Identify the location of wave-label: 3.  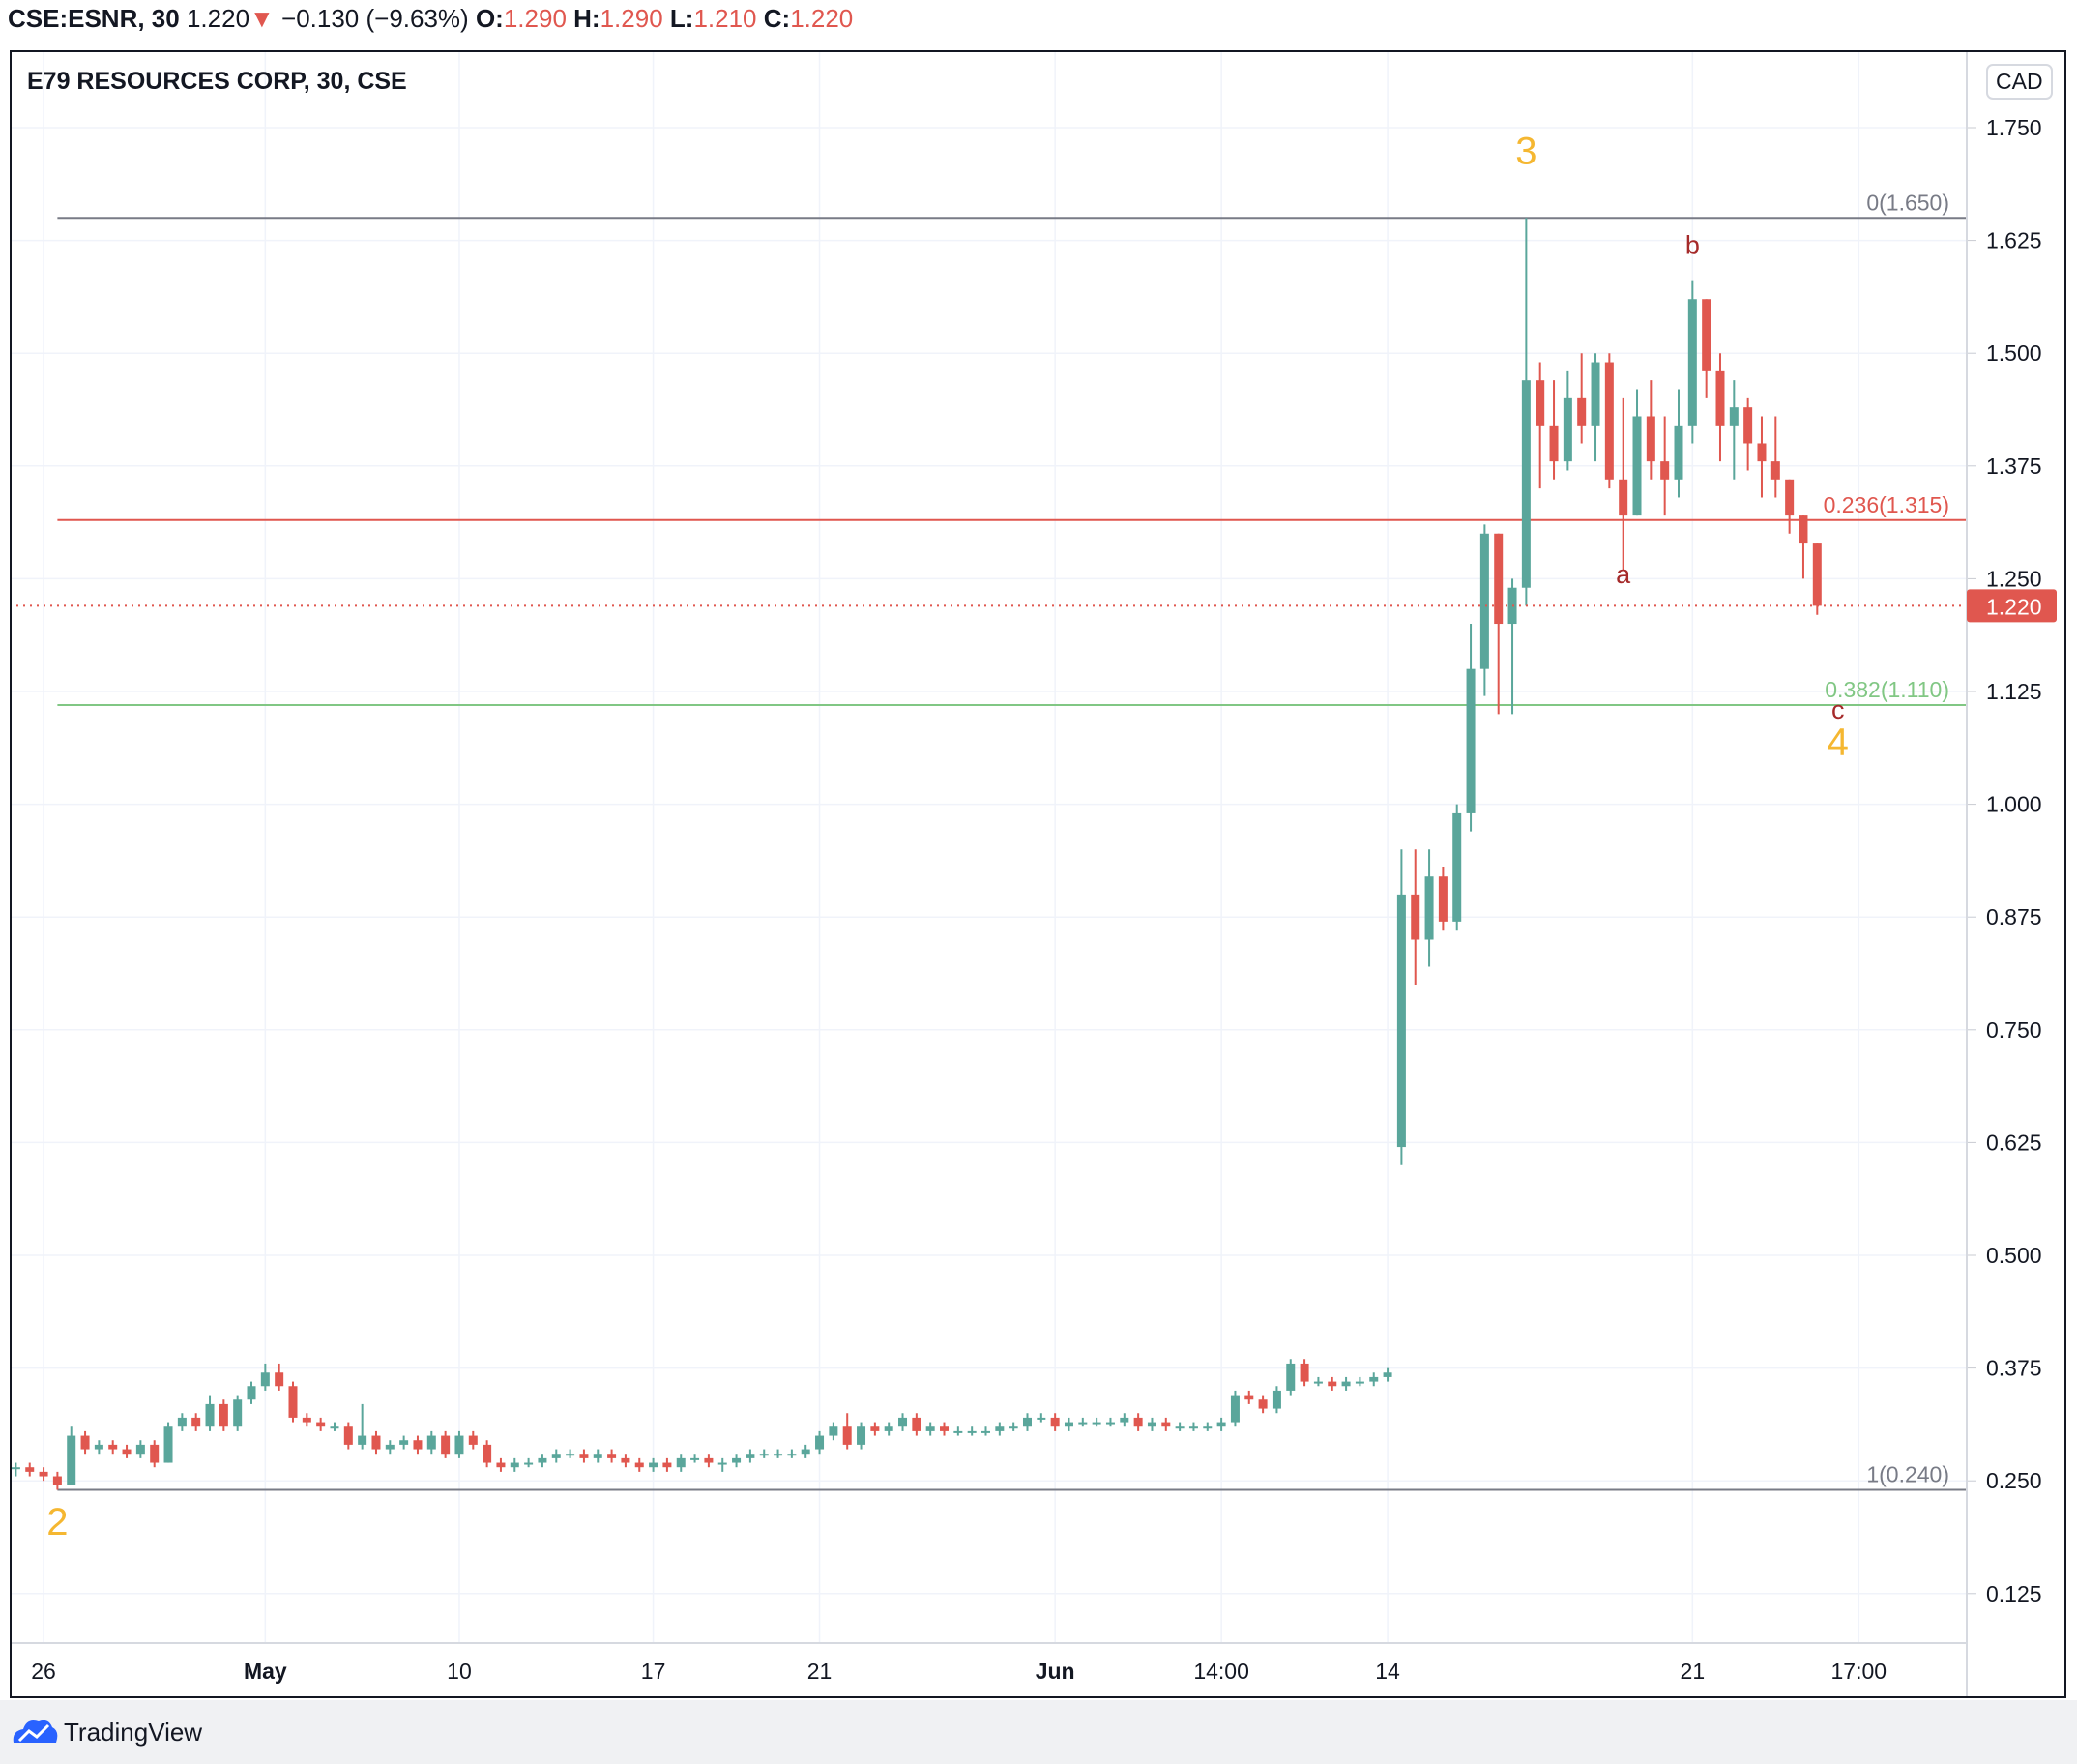
(1525, 151).